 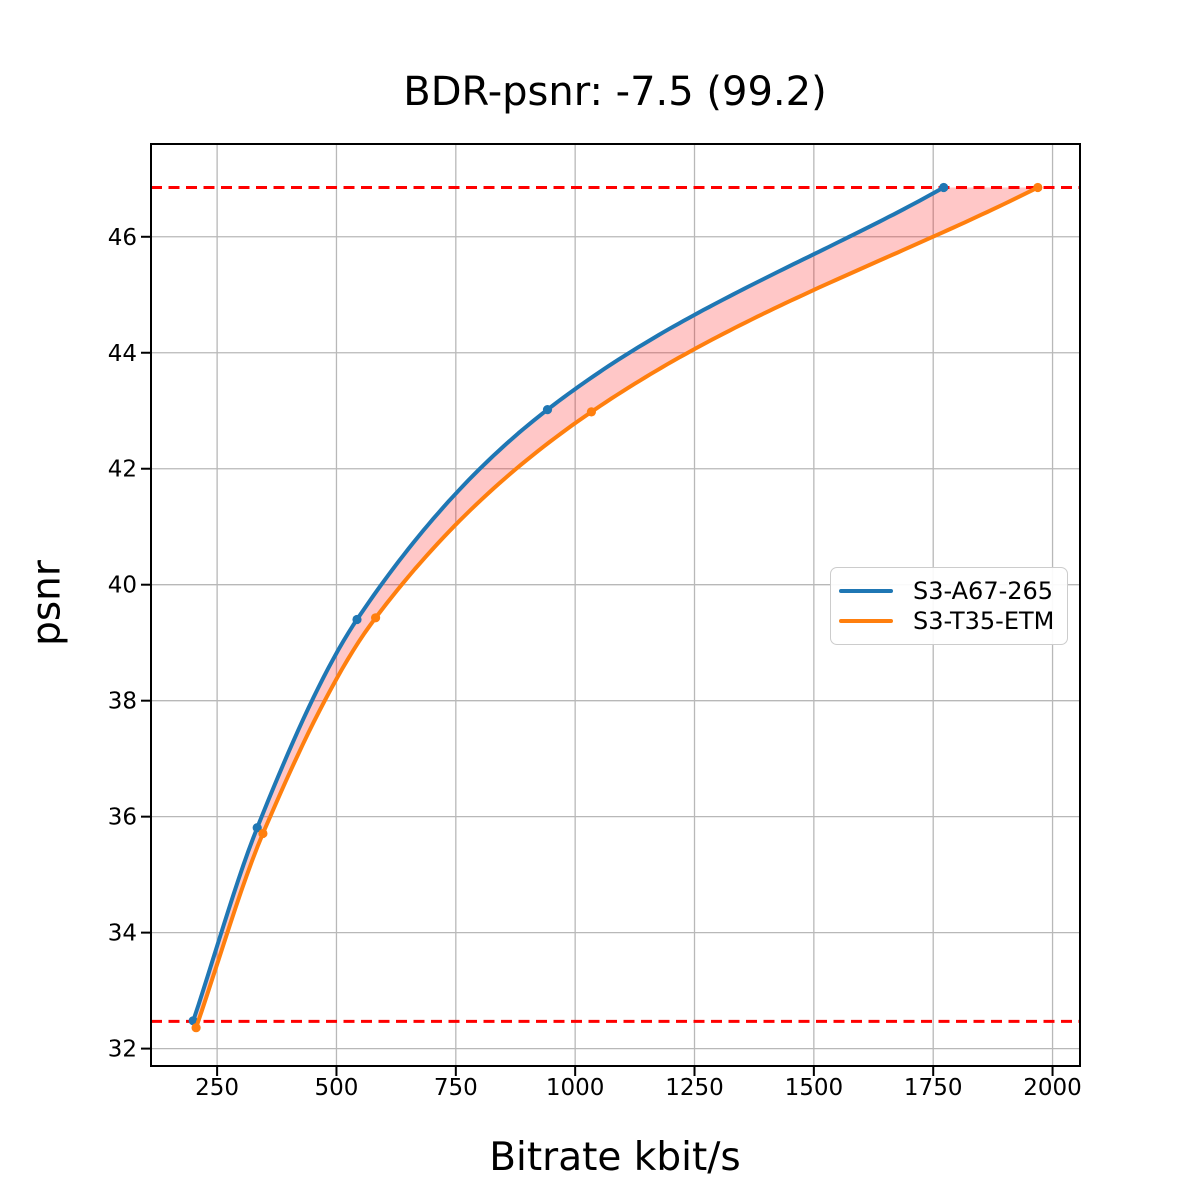 What do you see at coordinates (122, 238) in the screenshot?
I see `y-tick-label: 46` at bounding box center [122, 238].